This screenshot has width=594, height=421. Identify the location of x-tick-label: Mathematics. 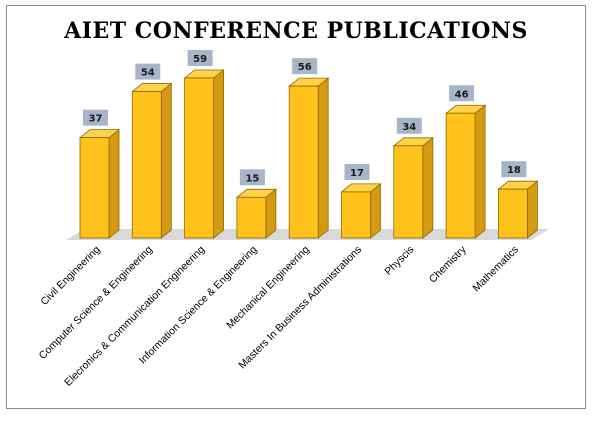
(495, 269).